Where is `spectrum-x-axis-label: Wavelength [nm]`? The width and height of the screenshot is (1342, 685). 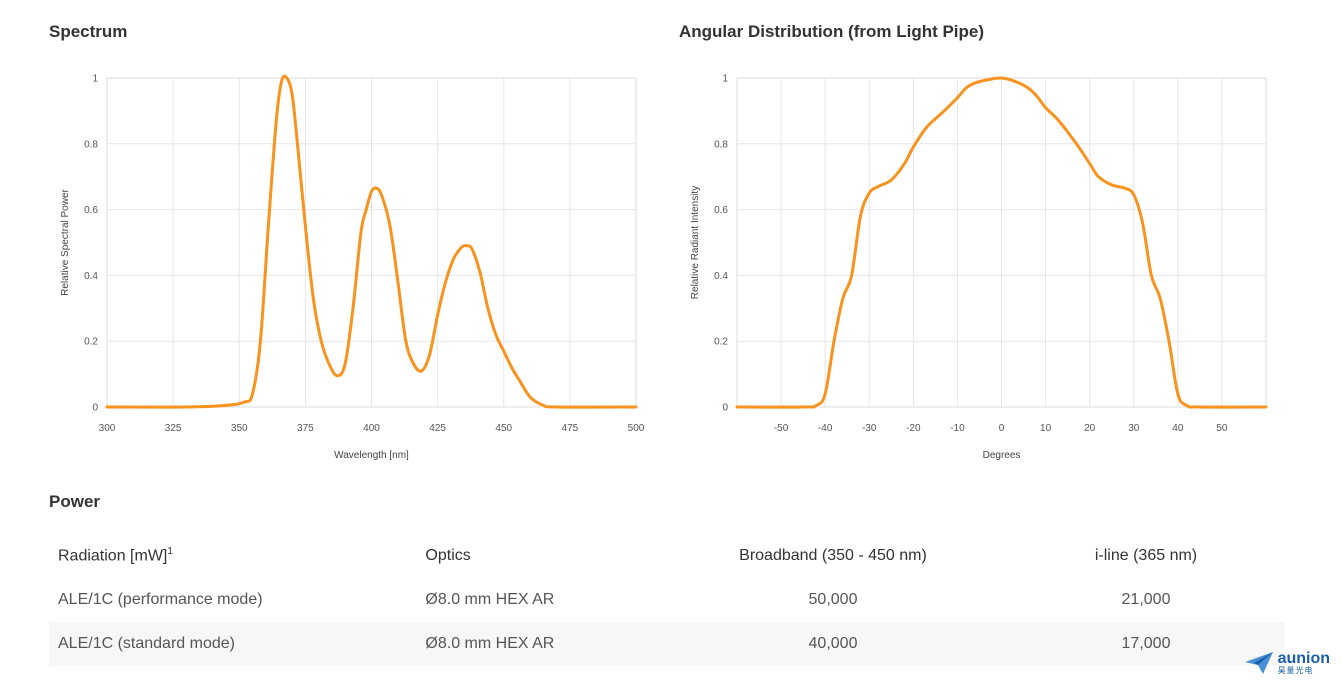 spectrum-x-axis-label: Wavelength [nm] is located at coordinates (371, 455).